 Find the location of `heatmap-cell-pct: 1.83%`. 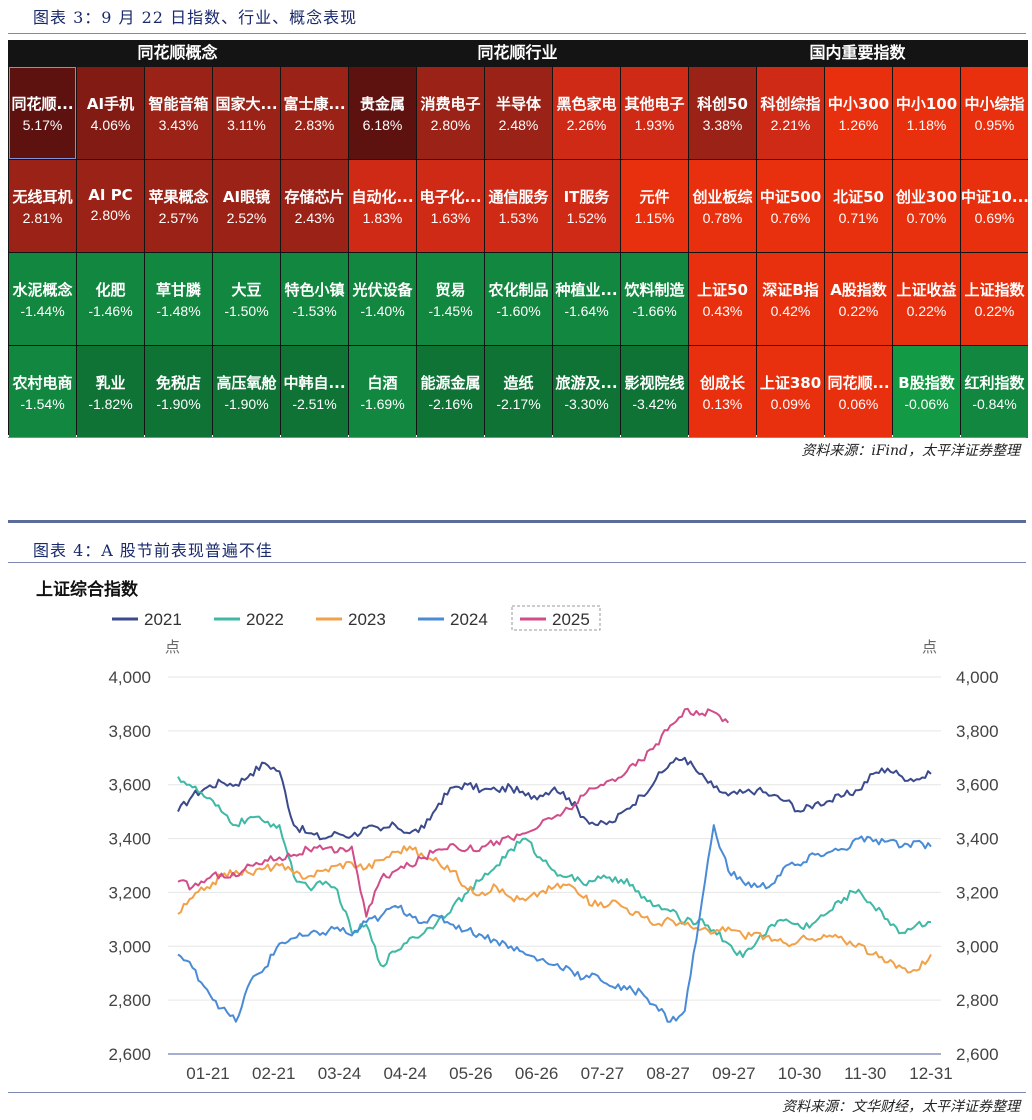

heatmap-cell-pct: 1.83% is located at coordinates (382, 218).